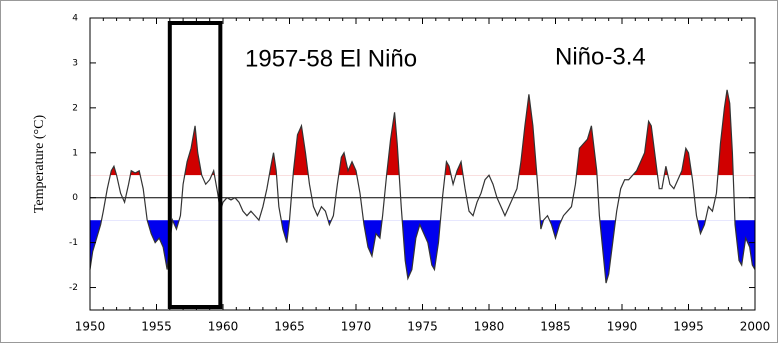 This screenshot has width=778, height=343. I want to click on y-tick-label: -1, so click(73, 243).